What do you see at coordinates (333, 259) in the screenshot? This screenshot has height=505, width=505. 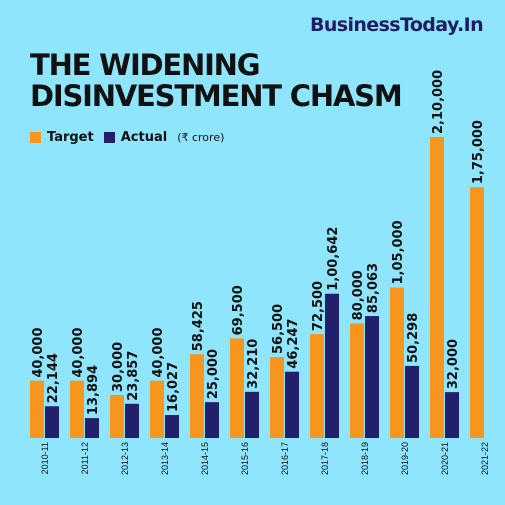 I see `data-label-actual-2017-18: 1,00,642` at bounding box center [333, 259].